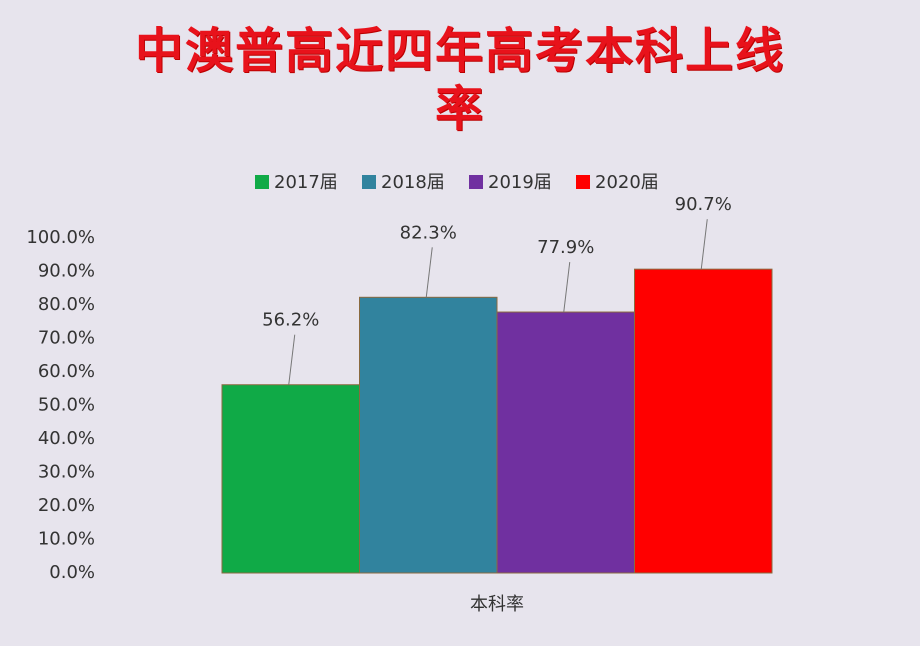  I want to click on chart-title: 中澳普高近四年高考本科上线率, so click(459, 80).